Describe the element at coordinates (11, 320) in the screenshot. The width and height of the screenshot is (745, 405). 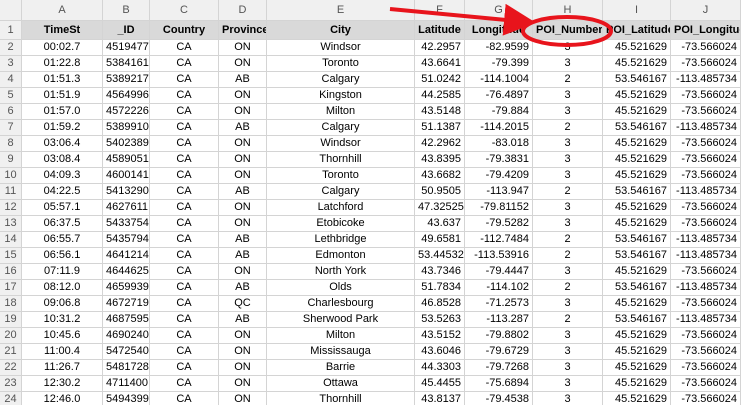
I see `row-number: 19` at that location.